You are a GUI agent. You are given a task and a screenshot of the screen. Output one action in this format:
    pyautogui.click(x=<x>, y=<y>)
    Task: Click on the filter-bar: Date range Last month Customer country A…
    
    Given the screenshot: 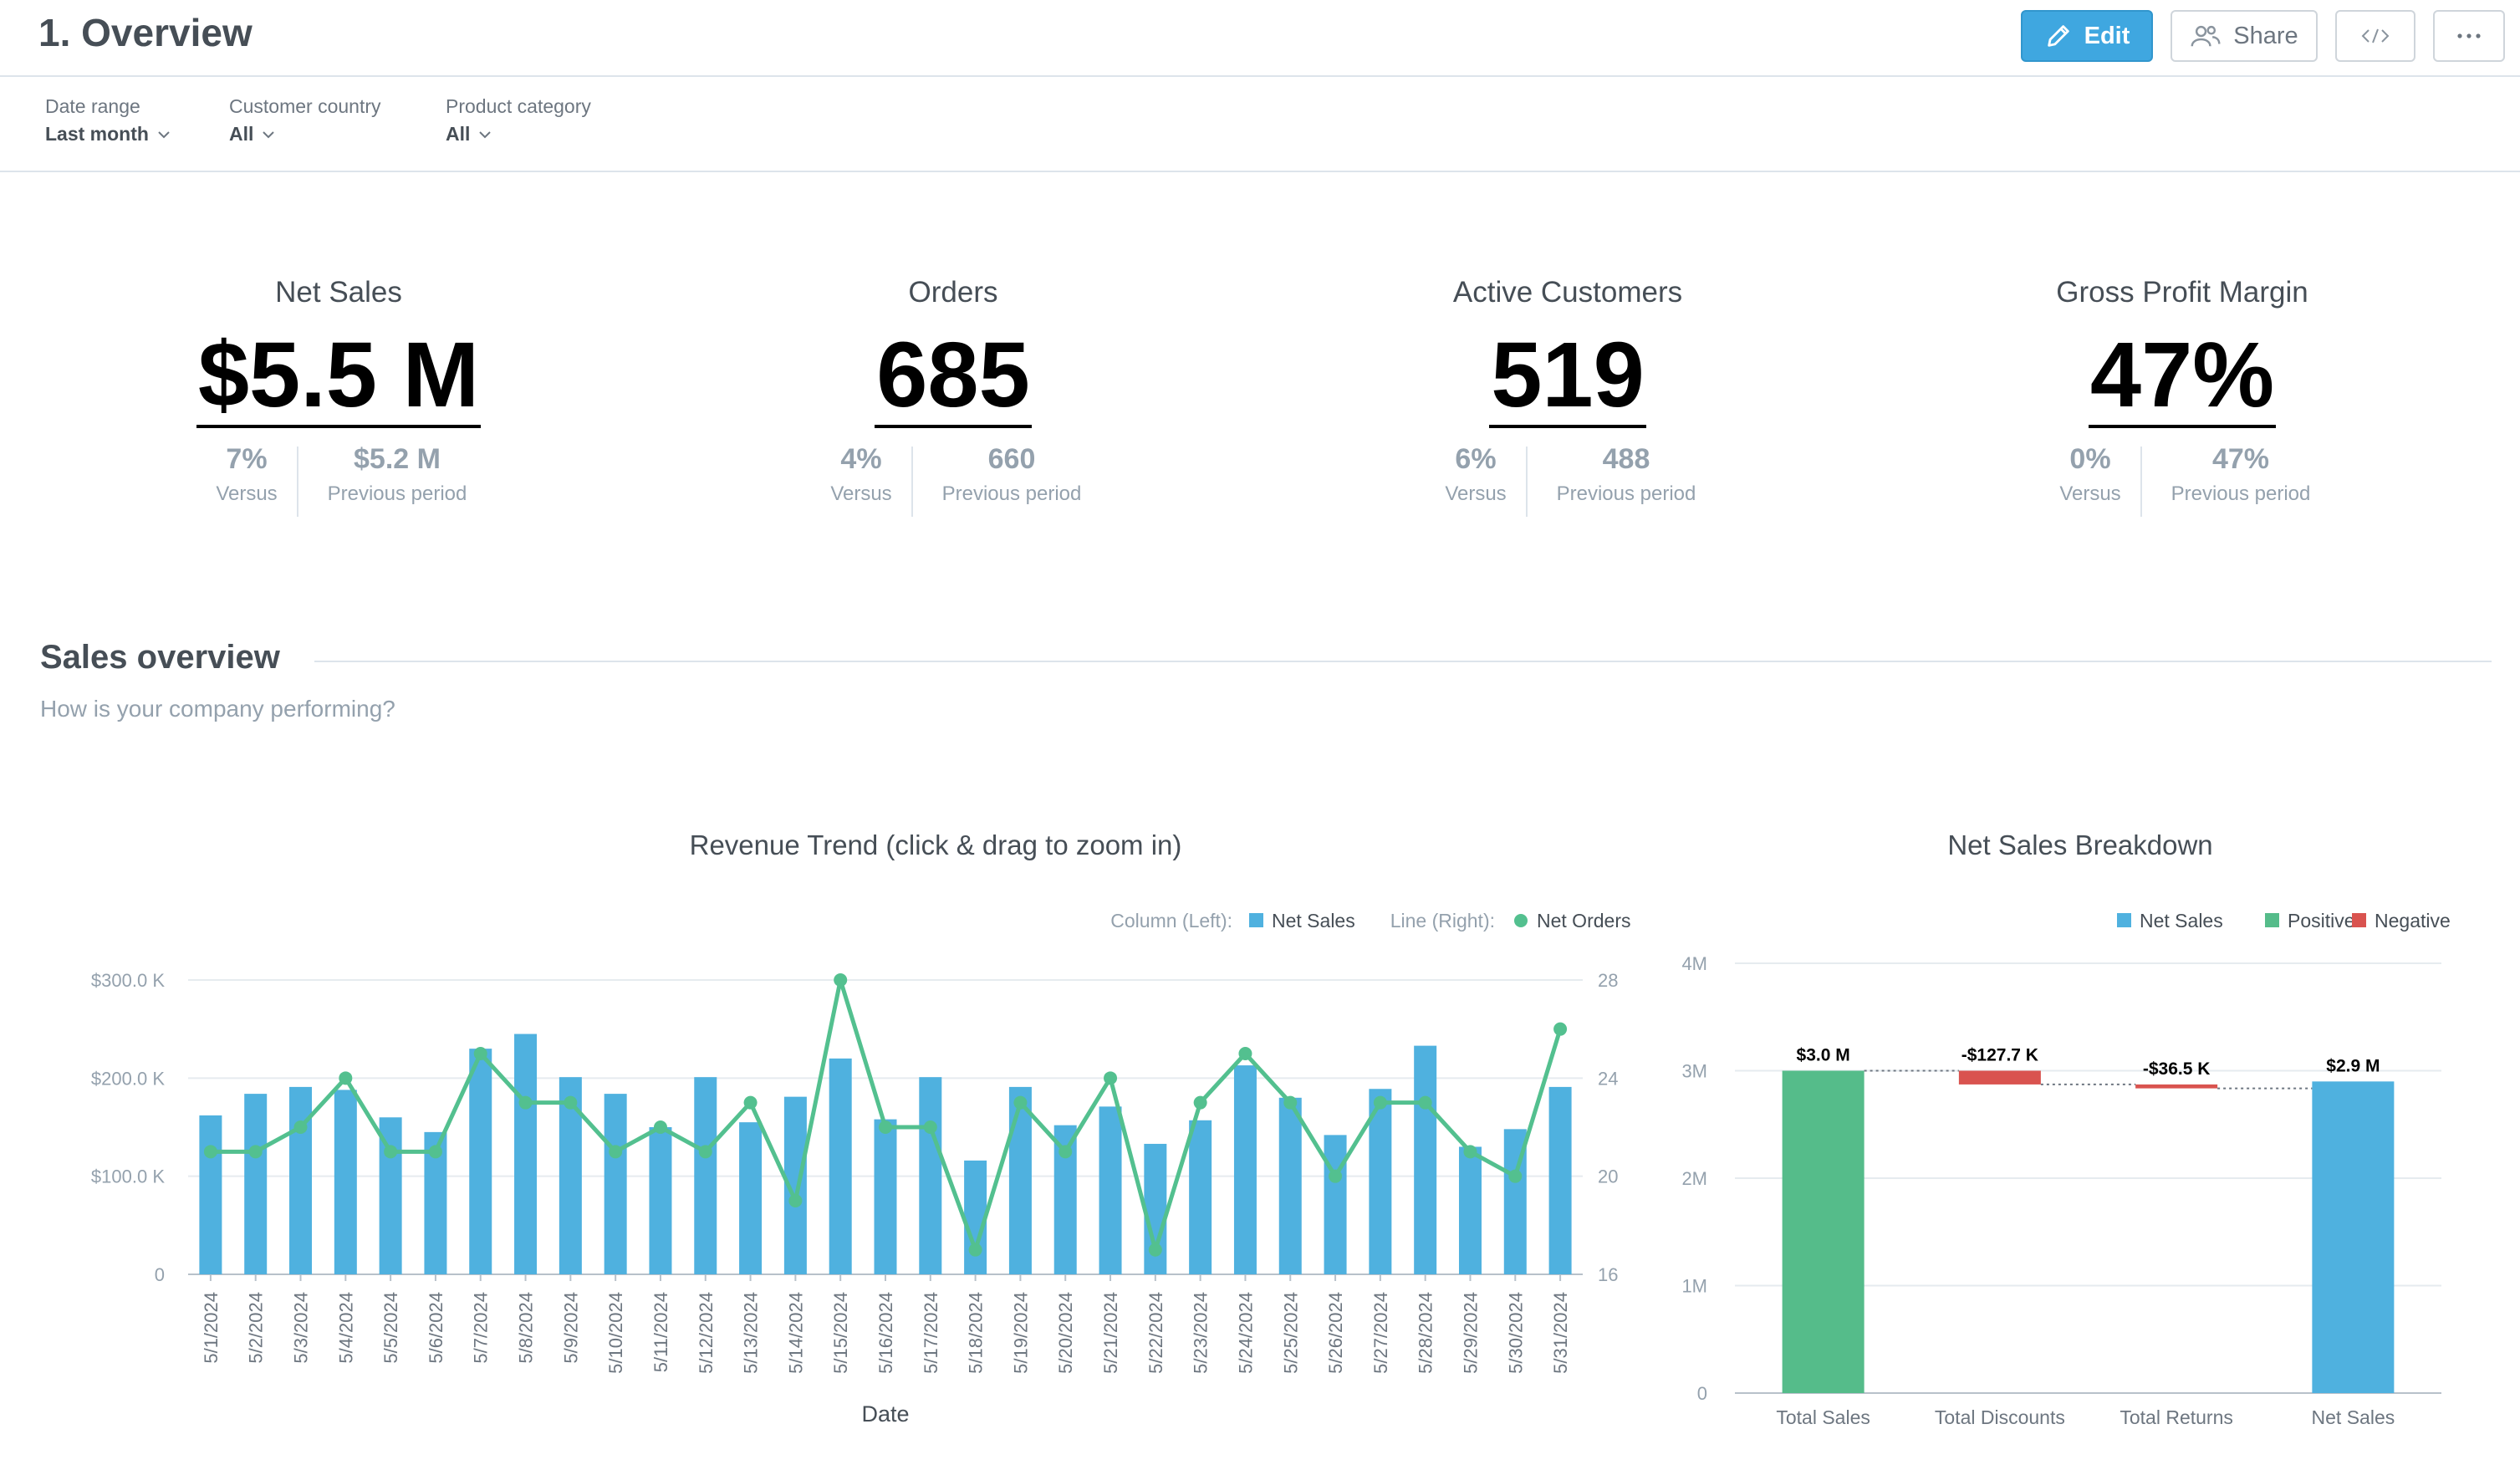 What is the action you would take?
    pyautogui.click(x=1260, y=124)
    